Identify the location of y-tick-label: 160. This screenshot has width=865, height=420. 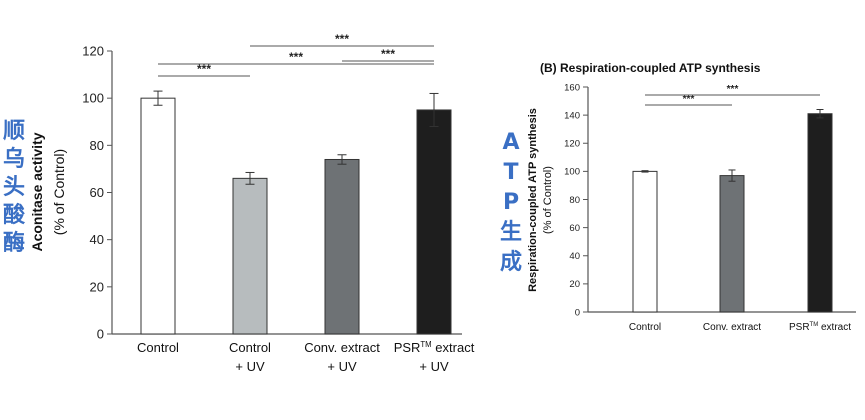
(572, 87).